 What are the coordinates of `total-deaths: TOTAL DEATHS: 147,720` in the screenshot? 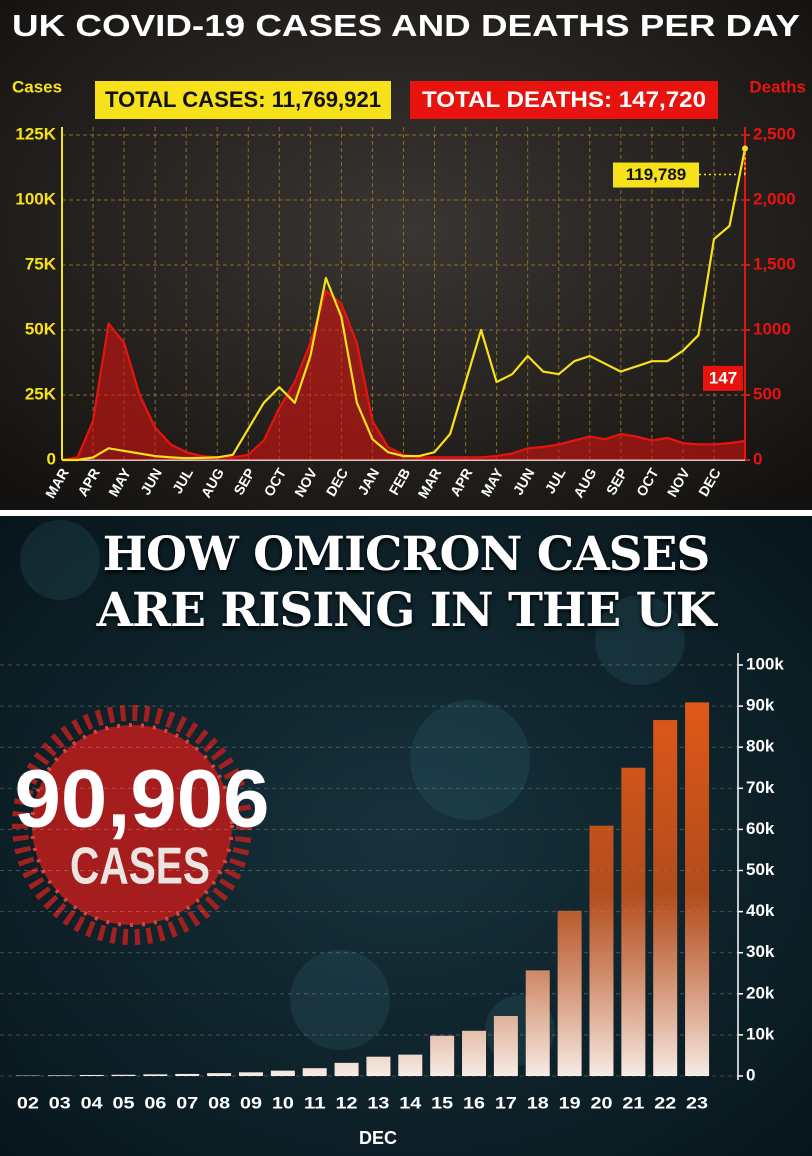 It's located at (564, 99).